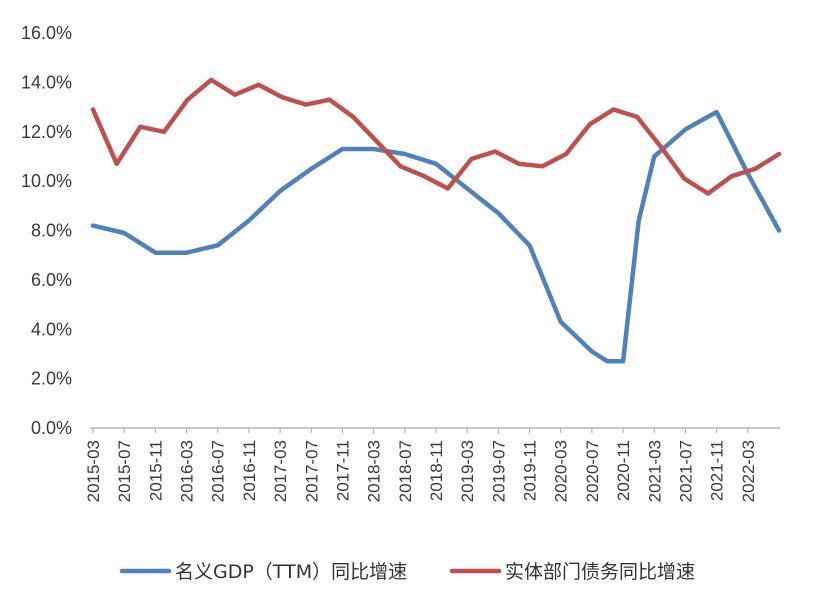 The height and width of the screenshot is (591, 814). What do you see at coordinates (374, 471) in the screenshot?
I see `x-tick-label: 2018-03` at bounding box center [374, 471].